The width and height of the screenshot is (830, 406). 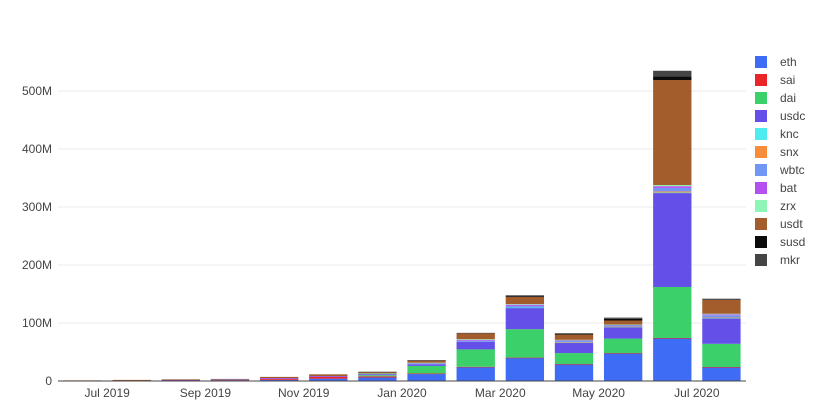 I want to click on x-tick-label: Jul 2019, so click(x=107, y=393).